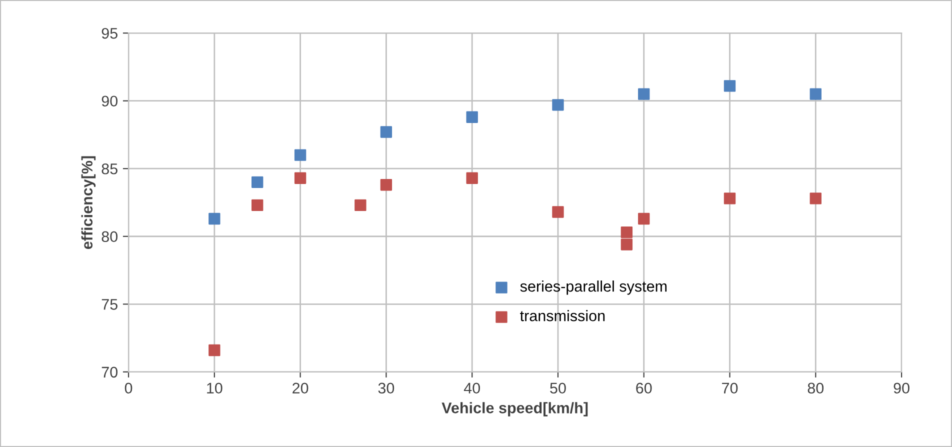 The width and height of the screenshot is (952, 447). I want to click on x-tick-label: 60, so click(644, 388).